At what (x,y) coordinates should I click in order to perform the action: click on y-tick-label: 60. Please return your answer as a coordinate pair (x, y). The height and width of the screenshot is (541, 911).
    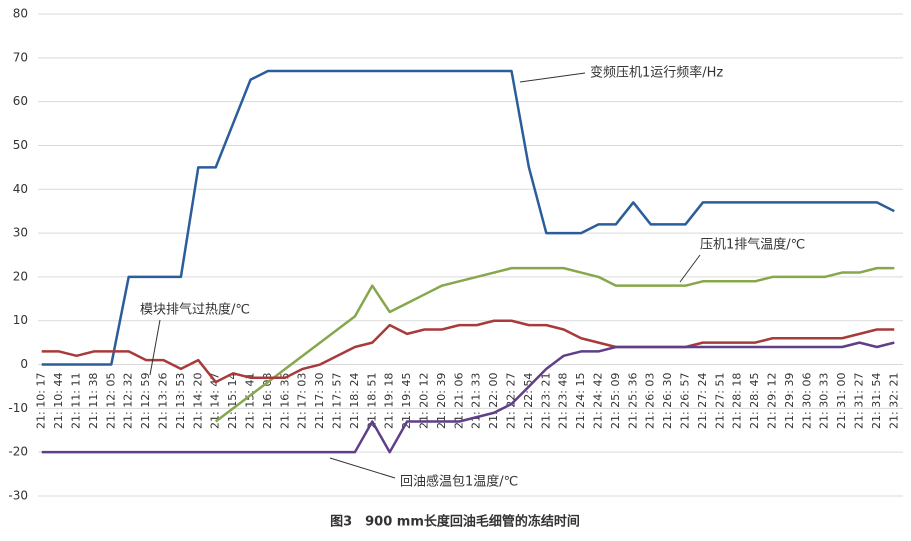
    Looking at the image, I should click on (20, 101).